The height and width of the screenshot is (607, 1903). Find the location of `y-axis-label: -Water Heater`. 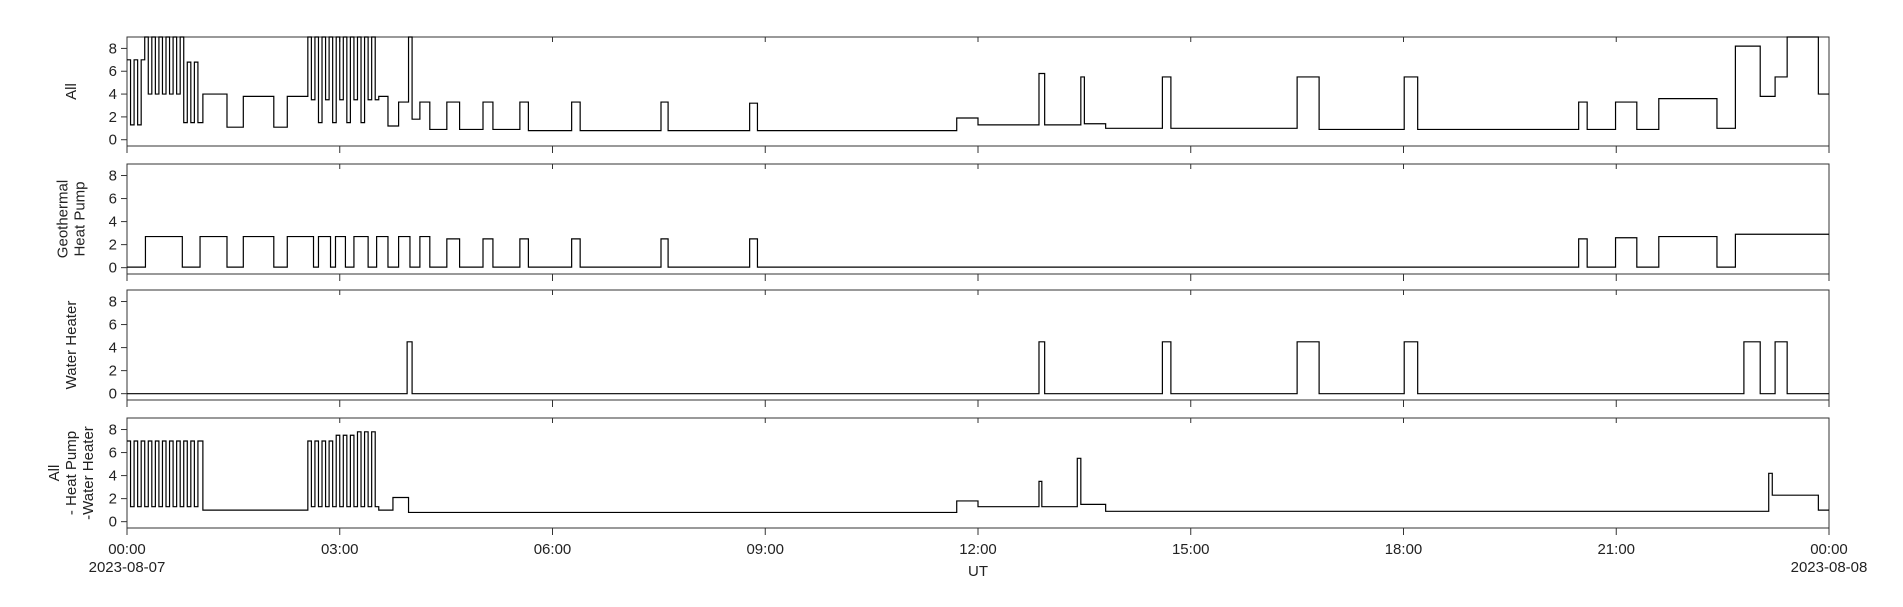

y-axis-label: -Water Heater is located at coordinates (88, 473).